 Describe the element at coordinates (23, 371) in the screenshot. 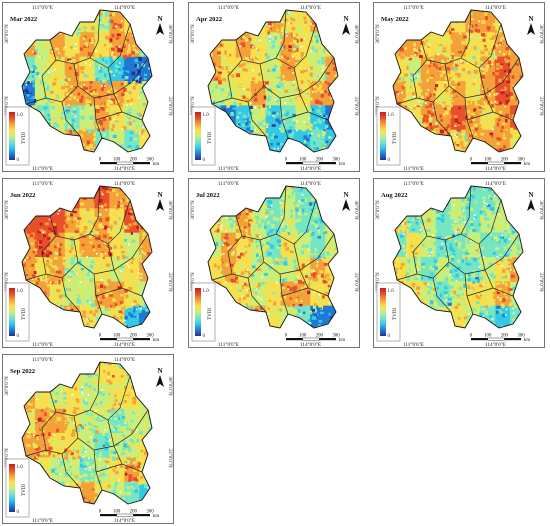

I see `panel-title: Sep 2022` at that location.